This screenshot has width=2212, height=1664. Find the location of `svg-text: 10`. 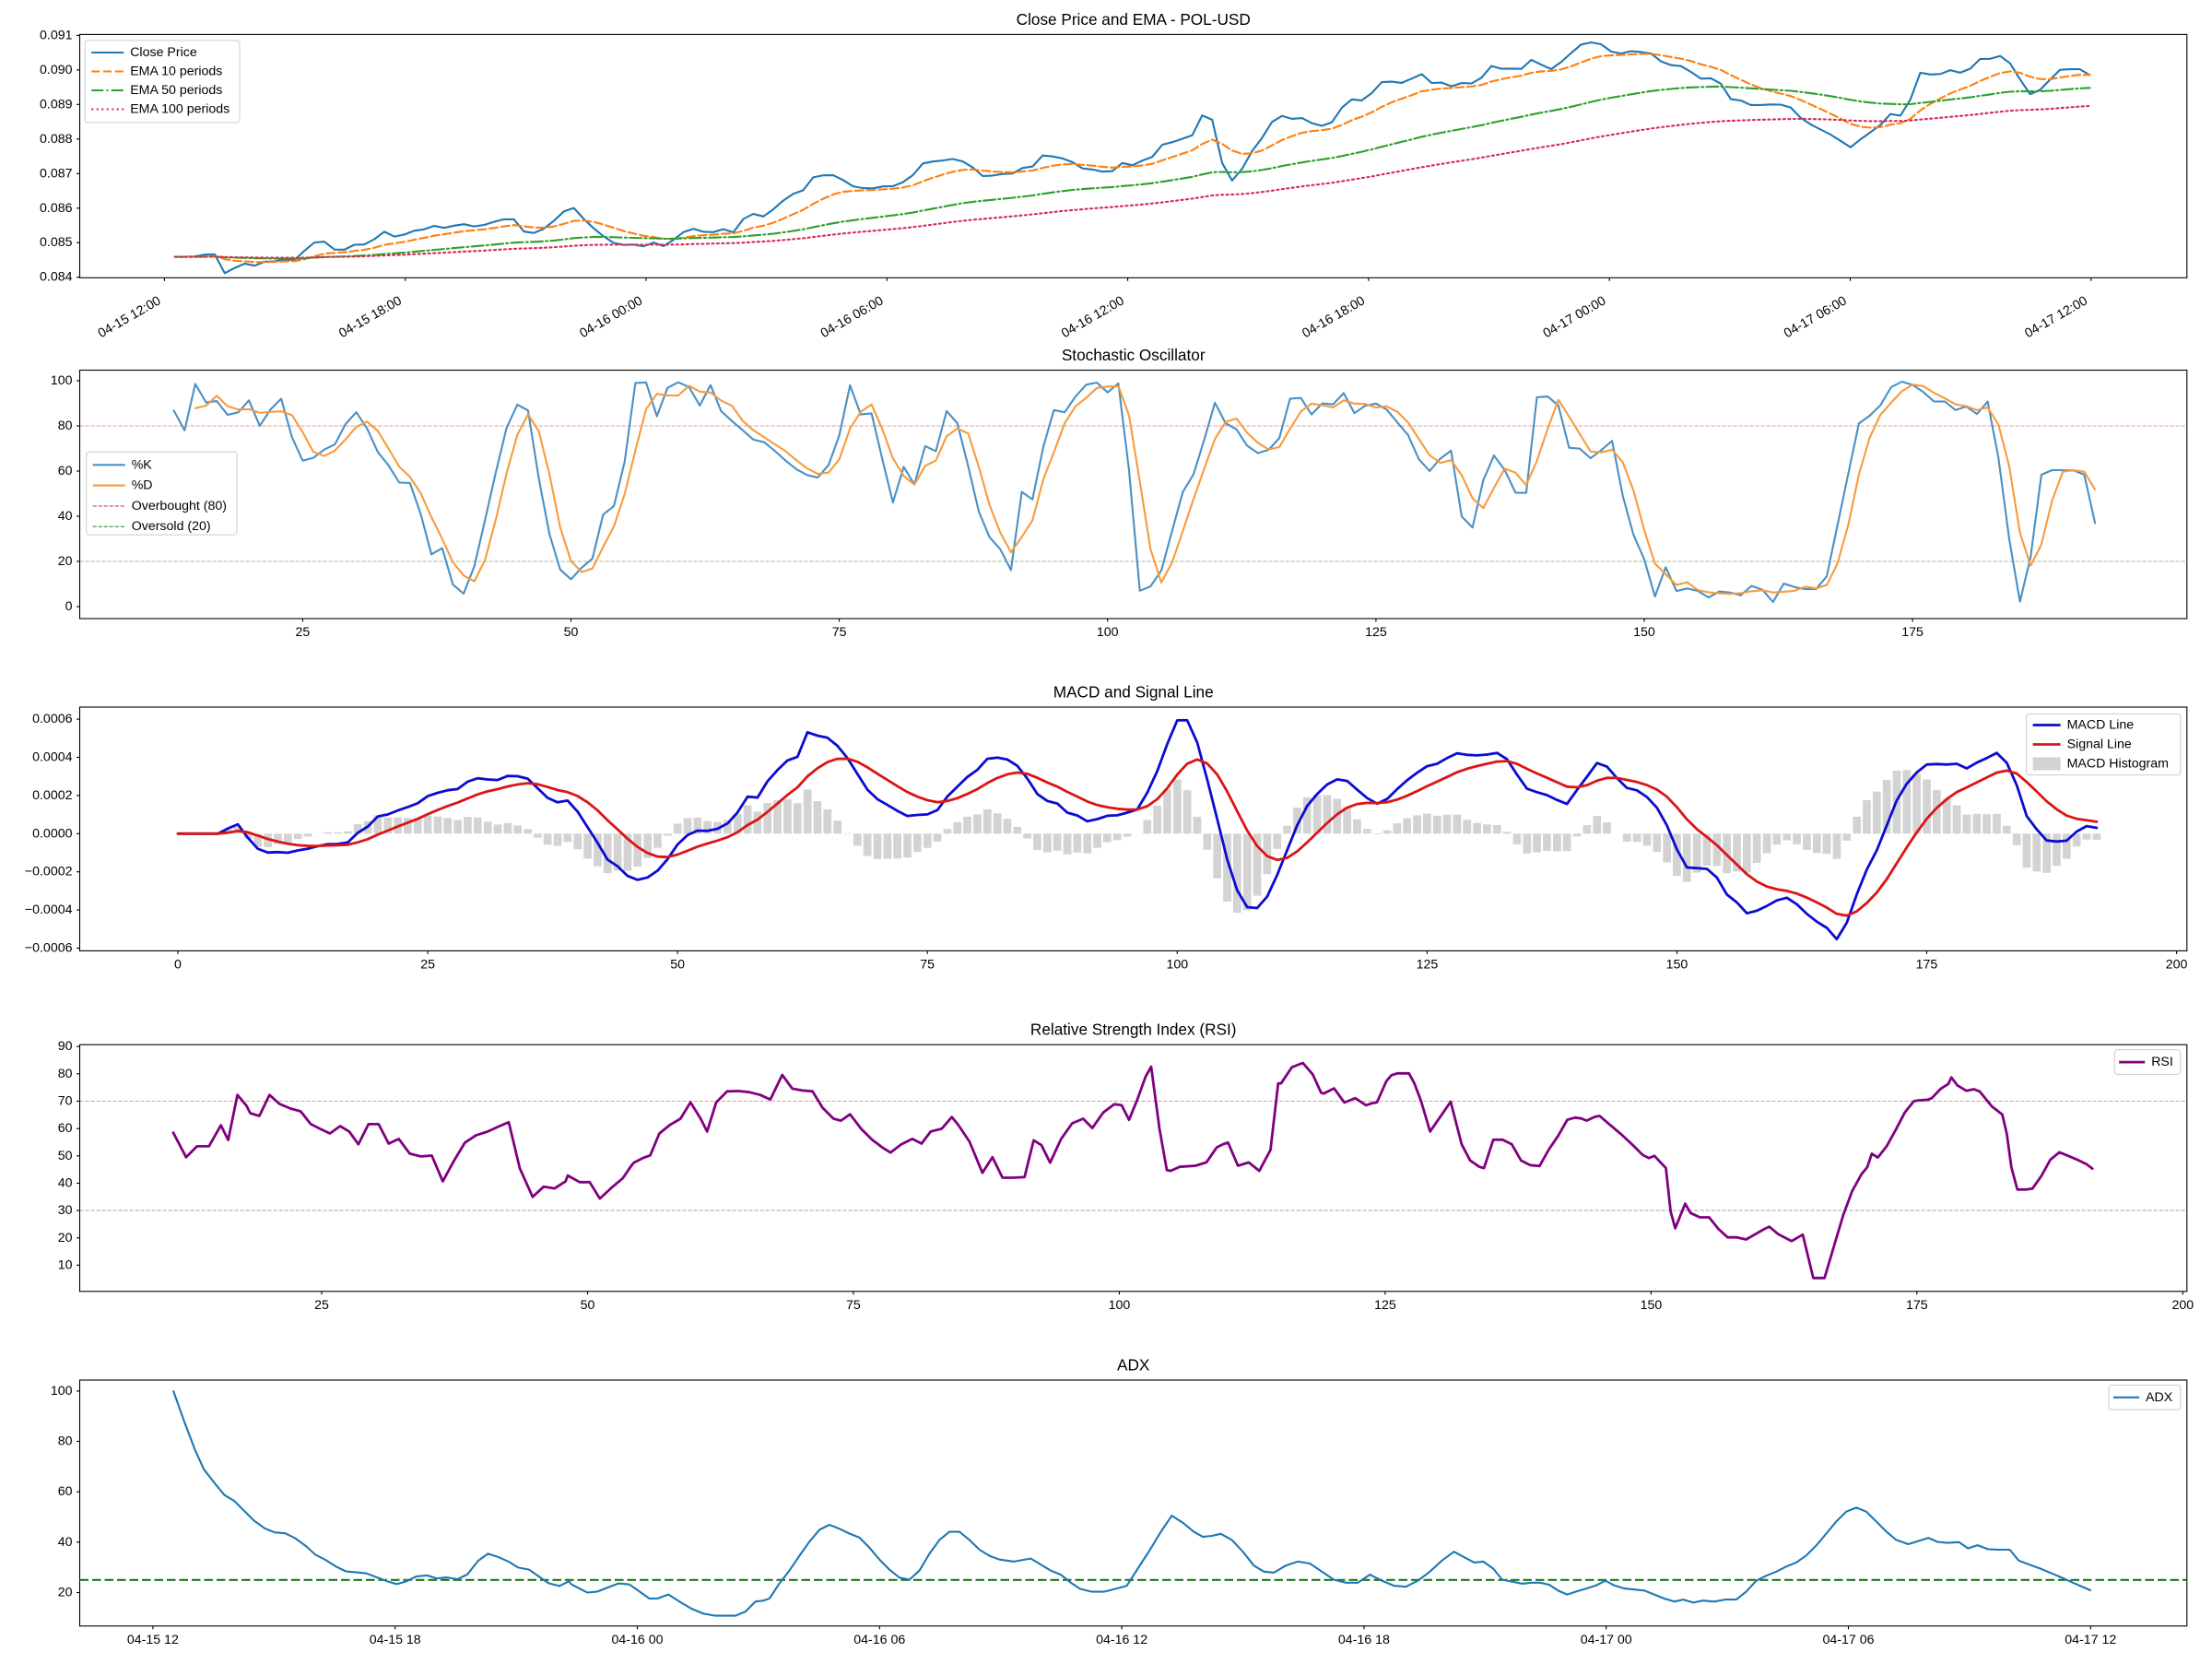

svg-text: 10 is located at coordinates (65, 1264).